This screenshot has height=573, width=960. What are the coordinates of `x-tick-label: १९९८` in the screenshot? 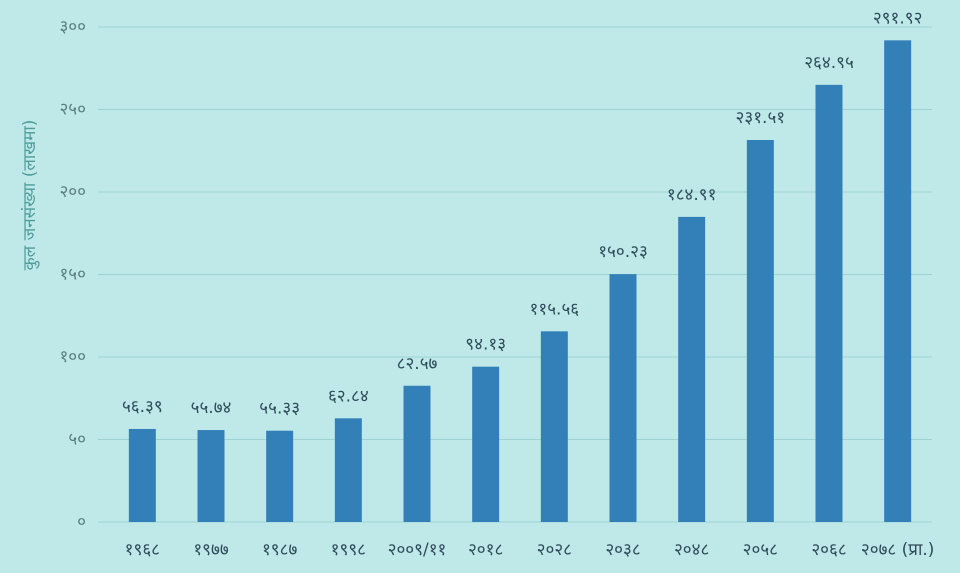 It's located at (348, 550).